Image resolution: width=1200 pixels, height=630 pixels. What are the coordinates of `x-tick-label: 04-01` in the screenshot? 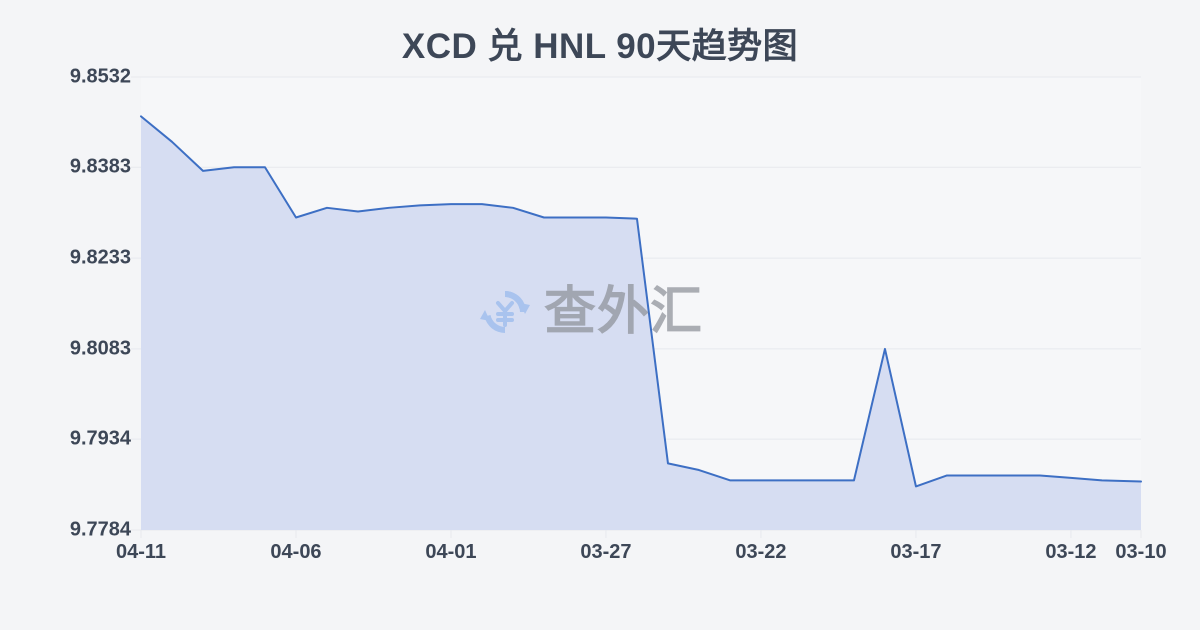 It's located at (451, 552).